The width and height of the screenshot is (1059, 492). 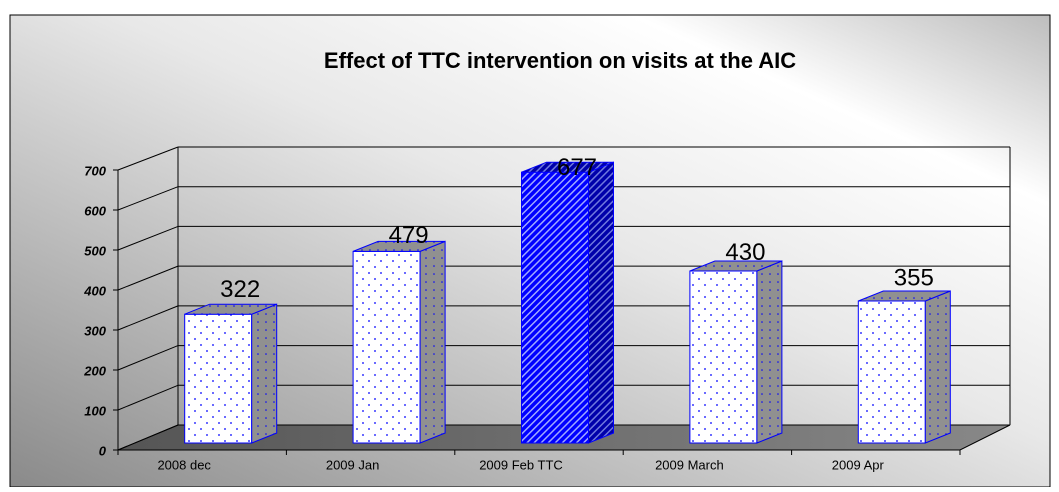 What do you see at coordinates (745, 252) in the screenshot?
I see `value-label: 430` at bounding box center [745, 252].